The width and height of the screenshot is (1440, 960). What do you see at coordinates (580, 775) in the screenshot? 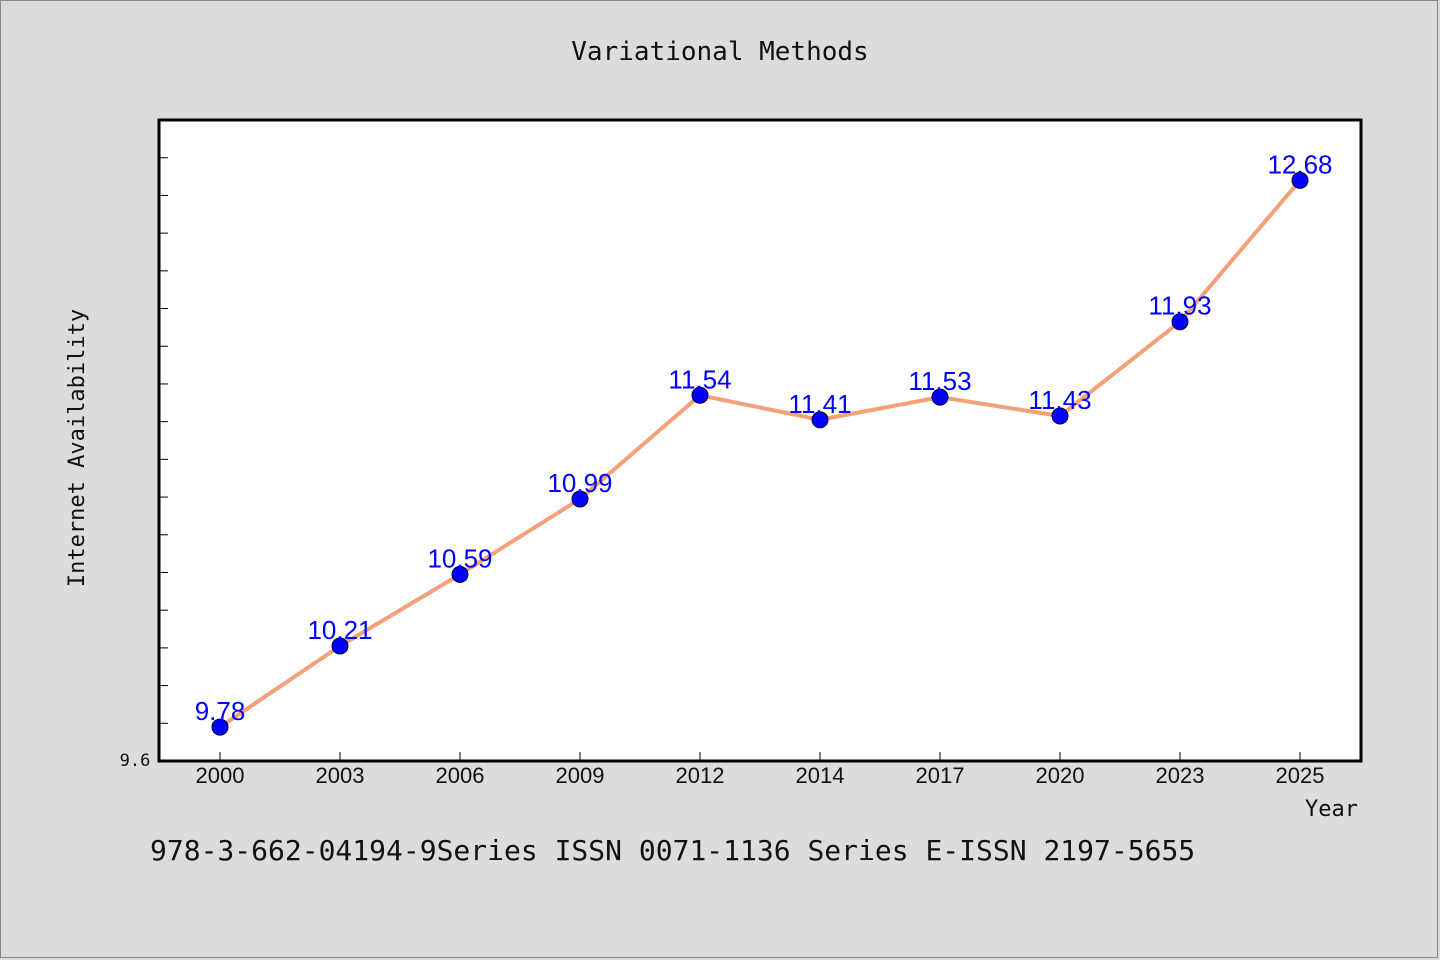
I see `x-tick-label: 2009` at bounding box center [580, 775].